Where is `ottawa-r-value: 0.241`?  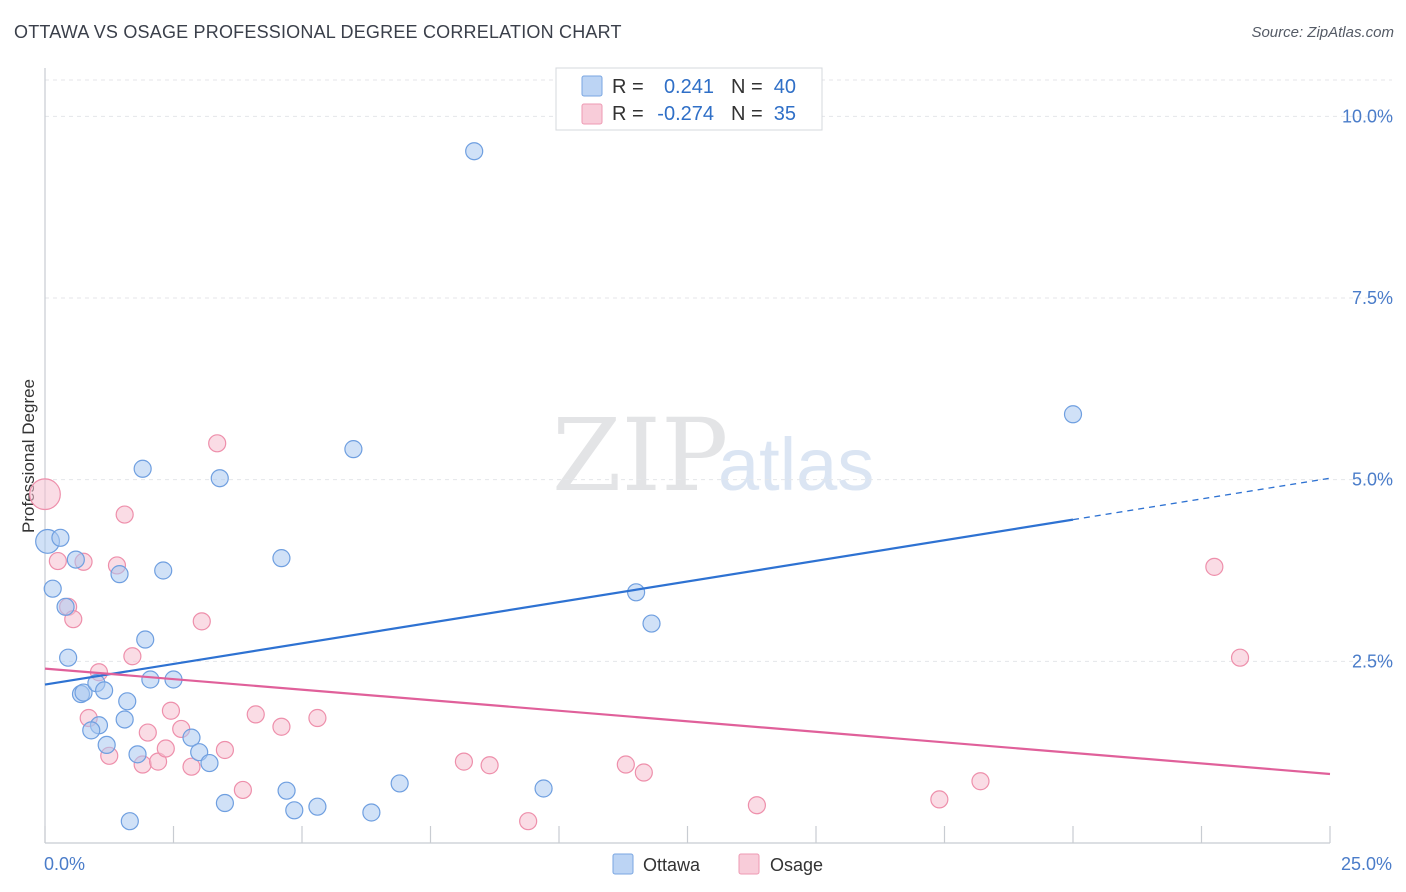 ottawa-r-value: 0.241 is located at coordinates (689, 87).